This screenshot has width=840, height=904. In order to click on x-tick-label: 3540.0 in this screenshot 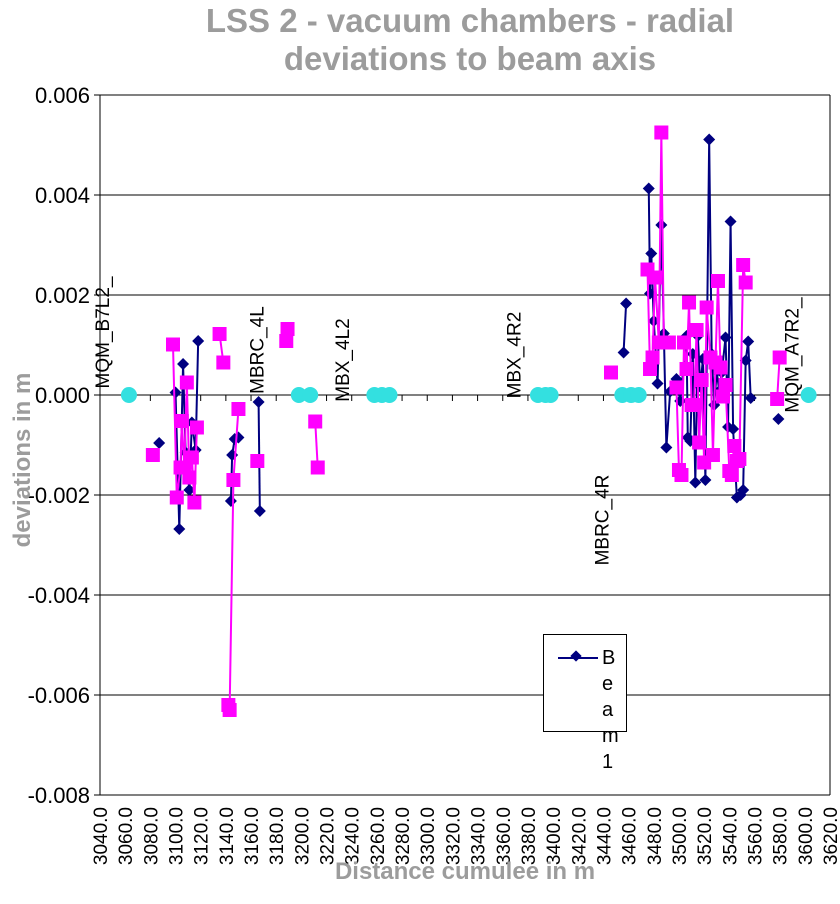, I will do `click(730, 836)`.